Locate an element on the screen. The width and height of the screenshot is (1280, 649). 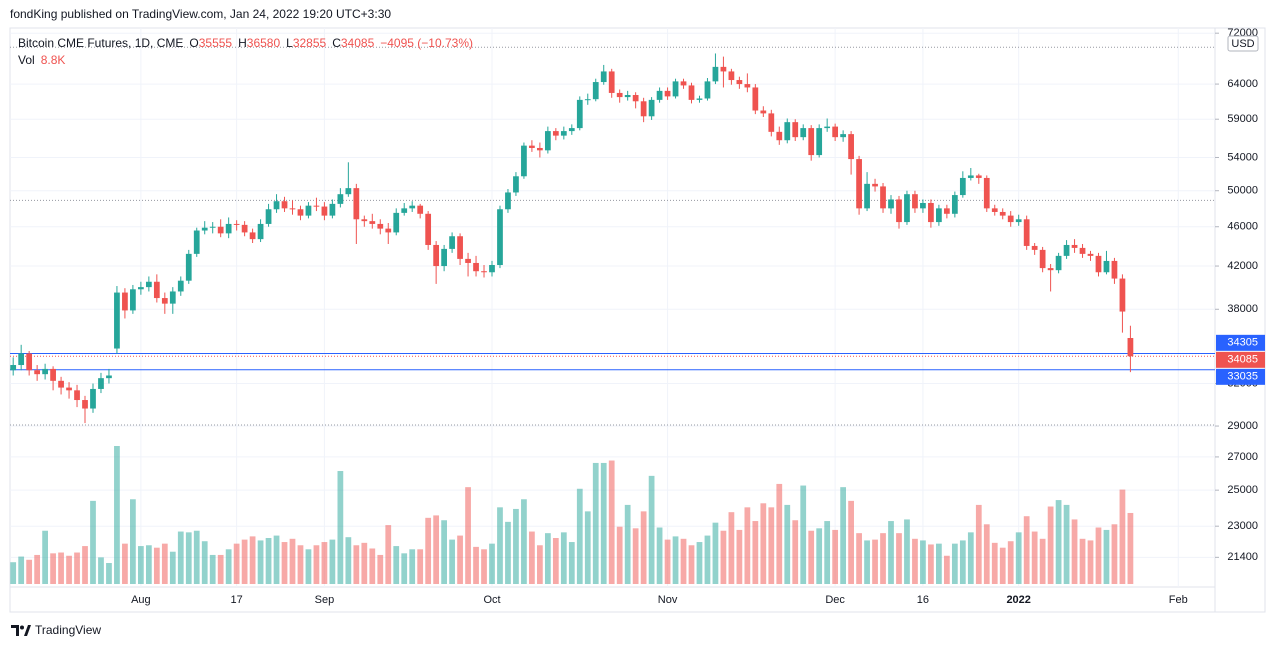
price-tag is located at coordinates (1240, 342).